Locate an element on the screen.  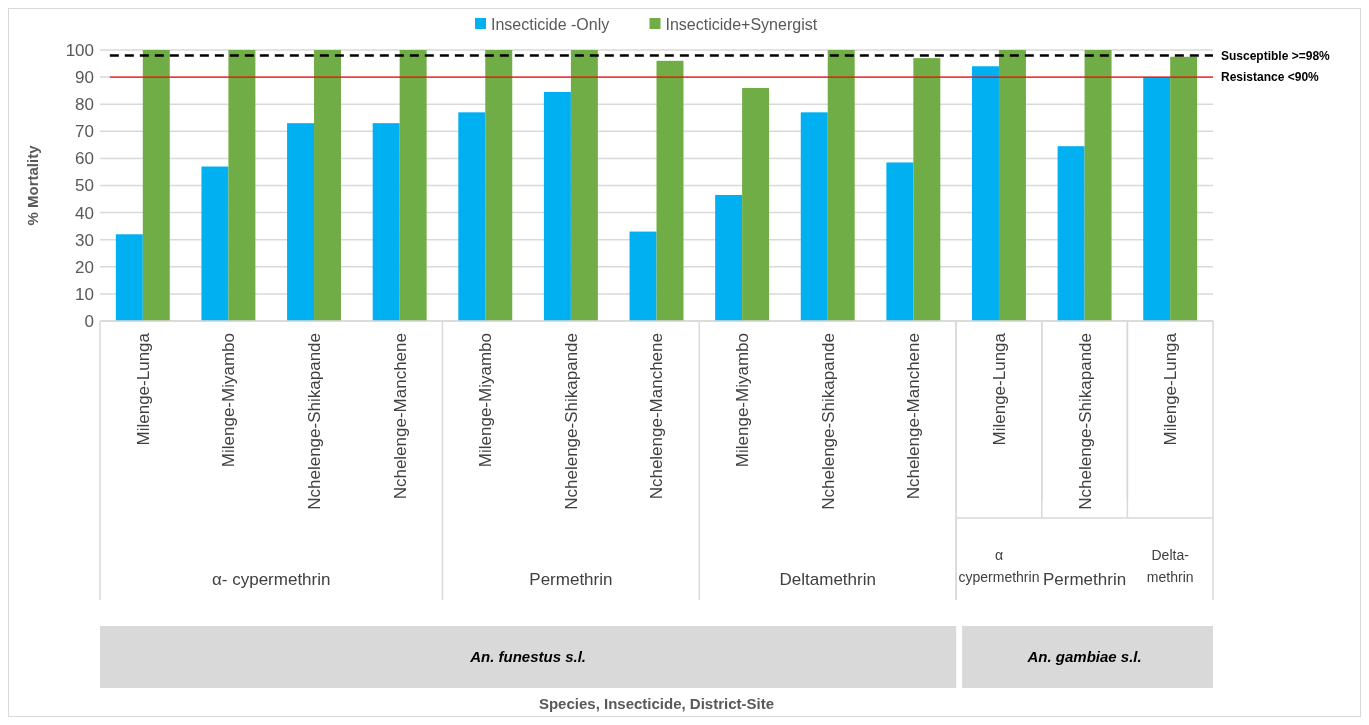
y-tick-label: 40 is located at coordinates (84, 213).